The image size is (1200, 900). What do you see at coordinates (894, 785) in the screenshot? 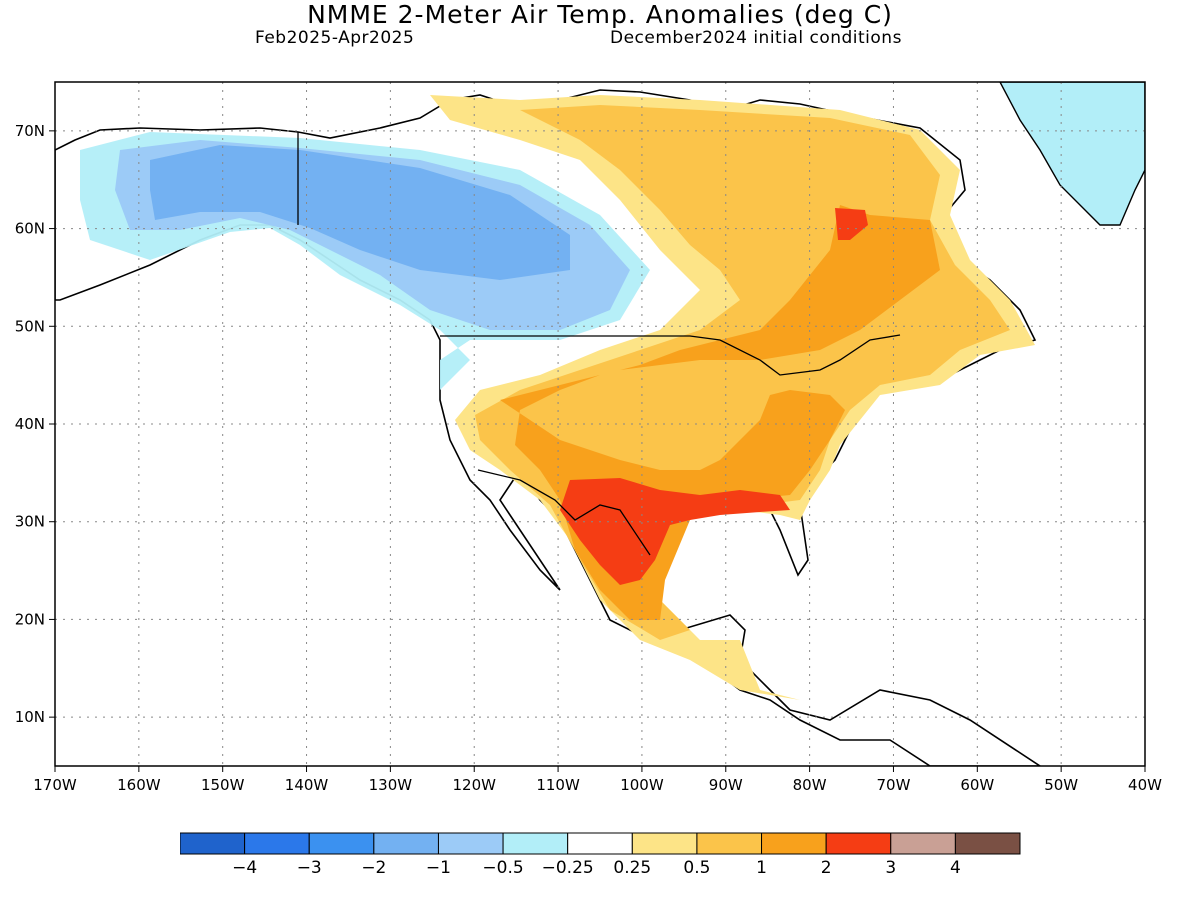
I see `lon-tick-label: 70W` at bounding box center [894, 785].